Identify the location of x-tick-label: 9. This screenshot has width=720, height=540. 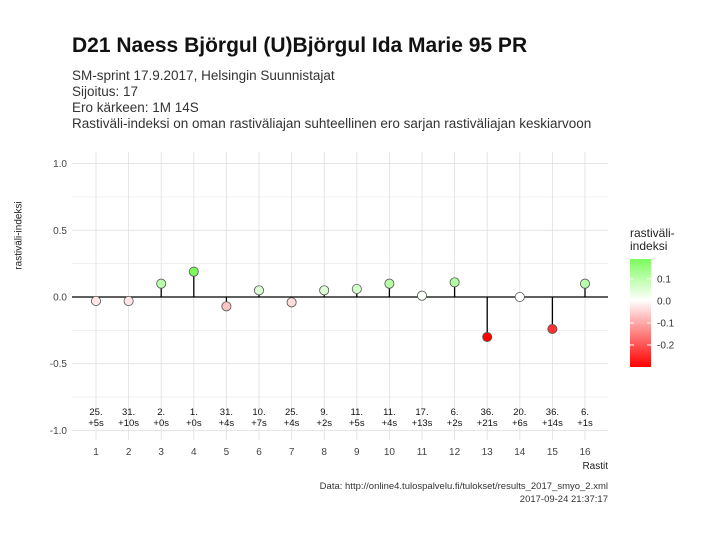
(357, 452).